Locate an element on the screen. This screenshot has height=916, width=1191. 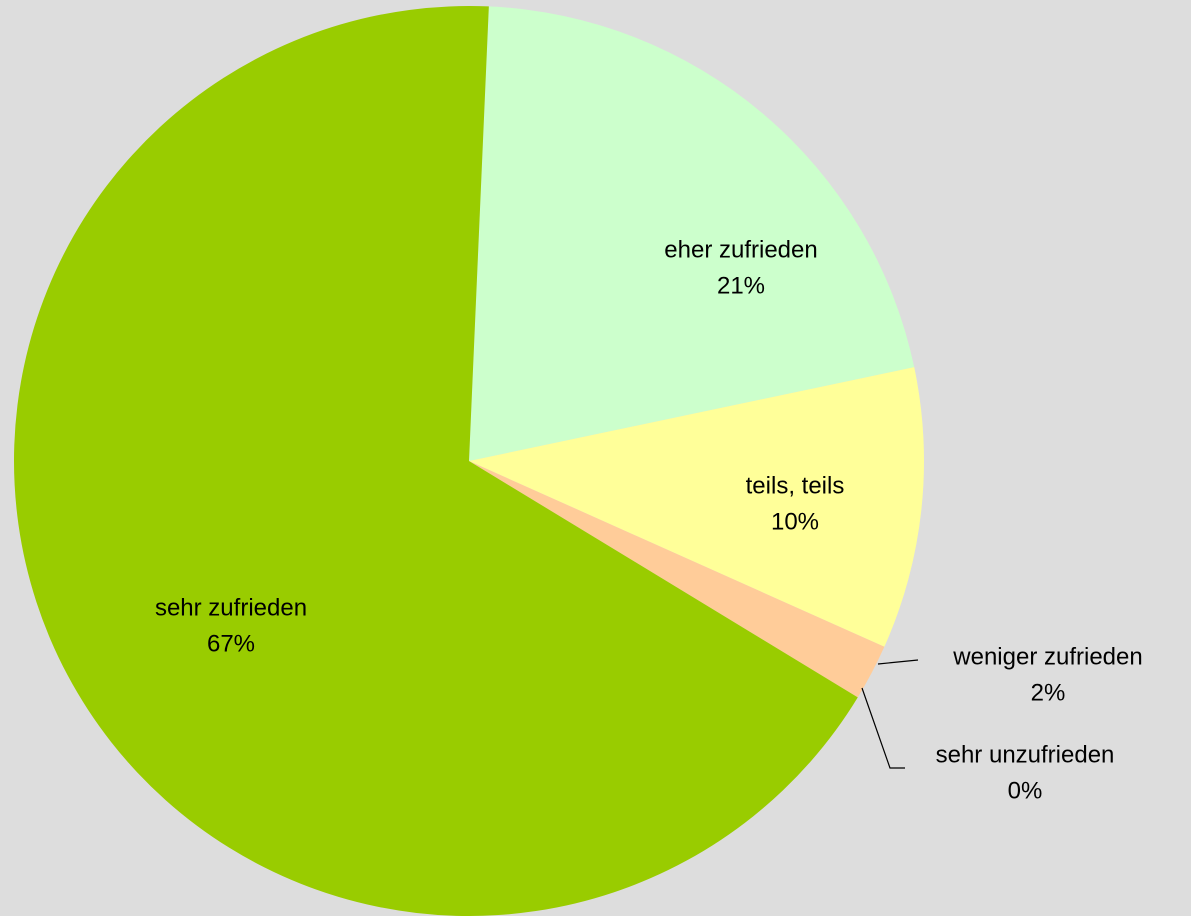
value-label: 21% is located at coordinates (741, 285).